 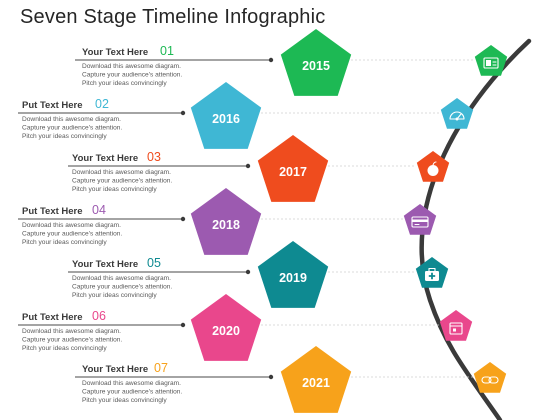 I want to click on credit-card-icon, so click(x=420, y=219).